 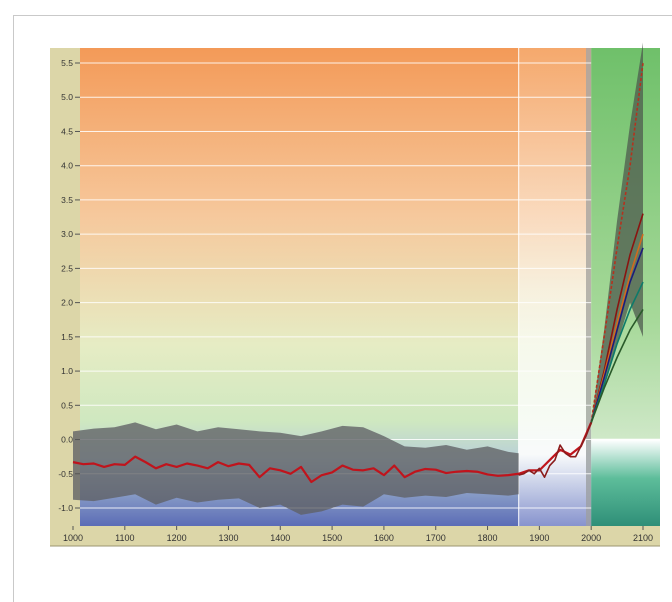 I want to click on projection-zone-lower, so click(x=625, y=482).